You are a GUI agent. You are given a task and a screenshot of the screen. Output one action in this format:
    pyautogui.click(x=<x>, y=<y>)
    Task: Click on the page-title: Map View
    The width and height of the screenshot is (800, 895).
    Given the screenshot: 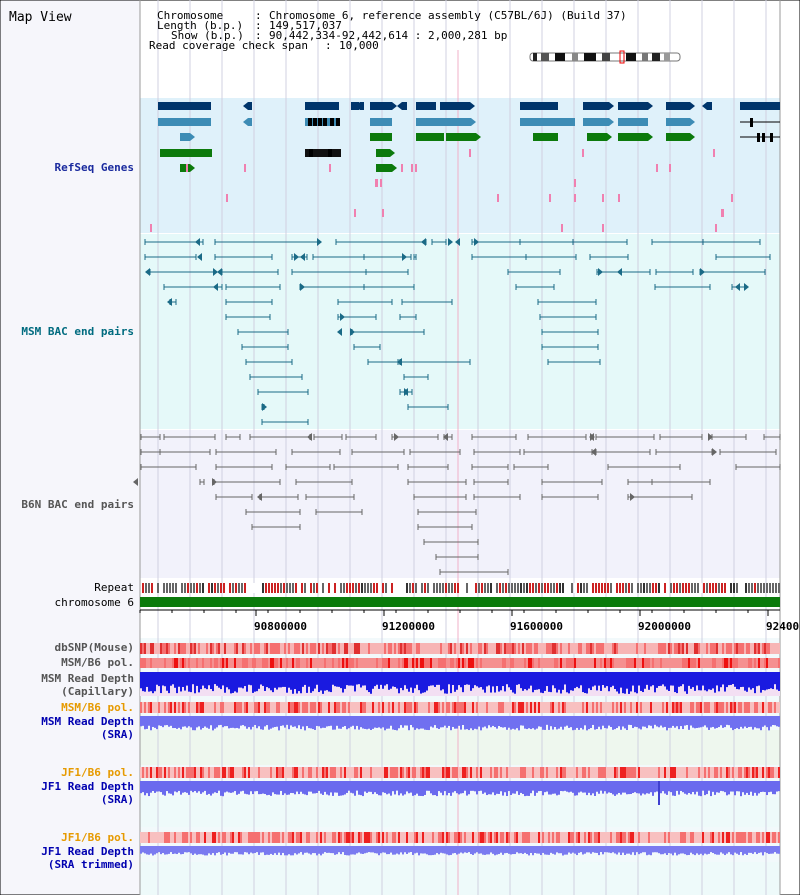 What is the action you would take?
    pyautogui.click(x=40, y=17)
    